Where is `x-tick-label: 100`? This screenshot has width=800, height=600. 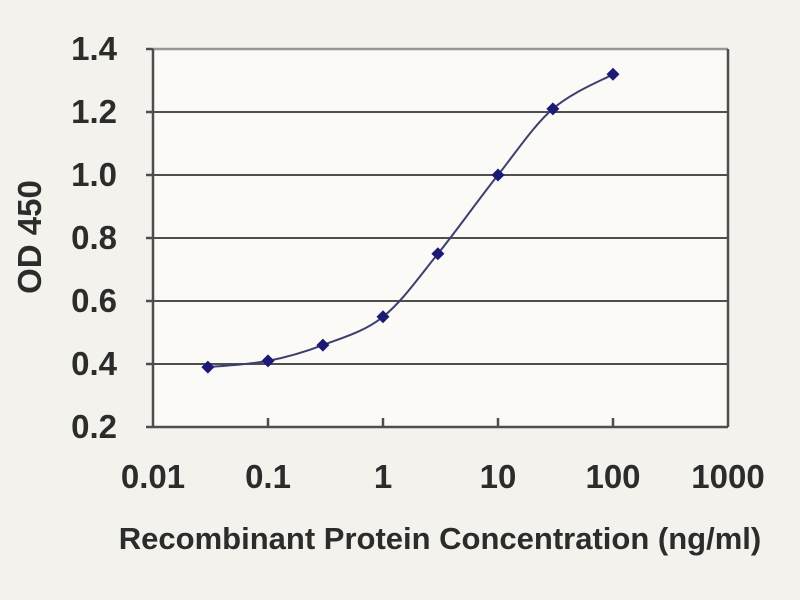 x-tick-label: 100 is located at coordinates (613, 476).